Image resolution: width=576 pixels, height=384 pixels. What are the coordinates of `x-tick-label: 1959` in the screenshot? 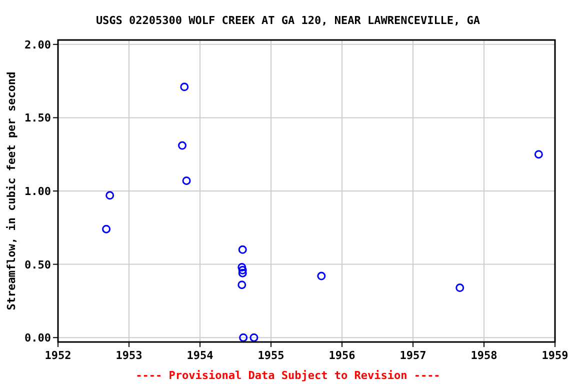 It's located at (555, 355).